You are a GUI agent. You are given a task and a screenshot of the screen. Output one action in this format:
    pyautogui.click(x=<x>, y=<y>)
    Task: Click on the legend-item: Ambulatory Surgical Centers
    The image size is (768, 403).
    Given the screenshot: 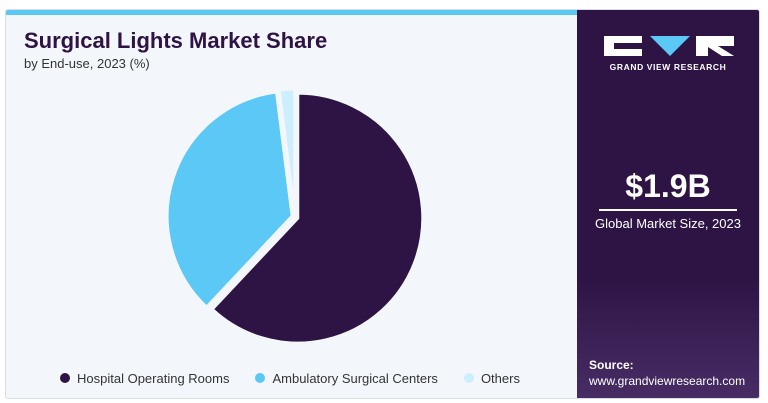 What is the action you would take?
    pyautogui.click(x=346, y=378)
    